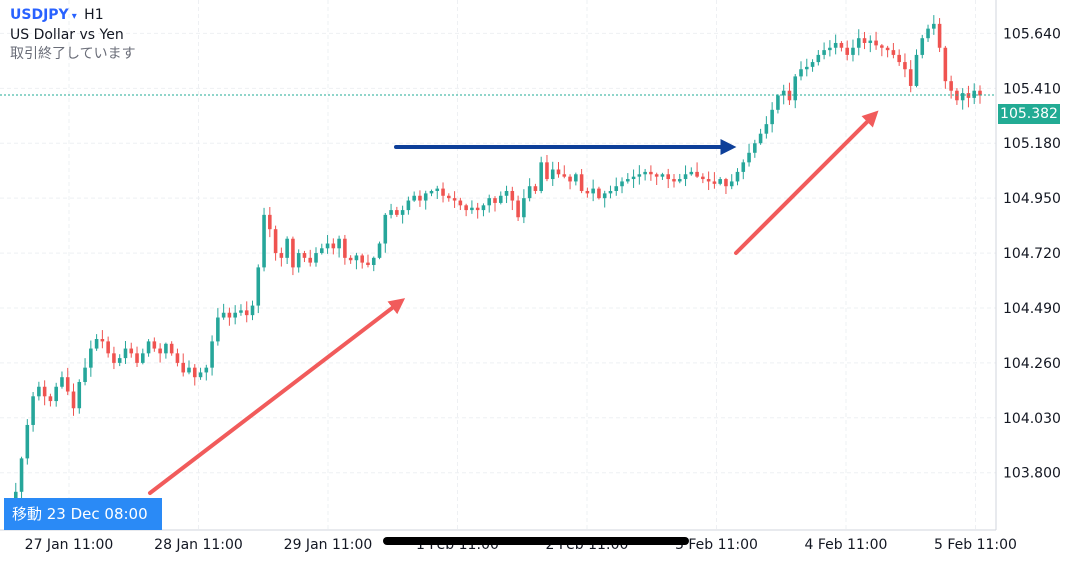 The height and width of the screenshot is (562, 1077). What do you see at coordinates (1032, 364) in the screenshot?
I see `price-tick-label: 104.260` at bounding box center [1032, 364].